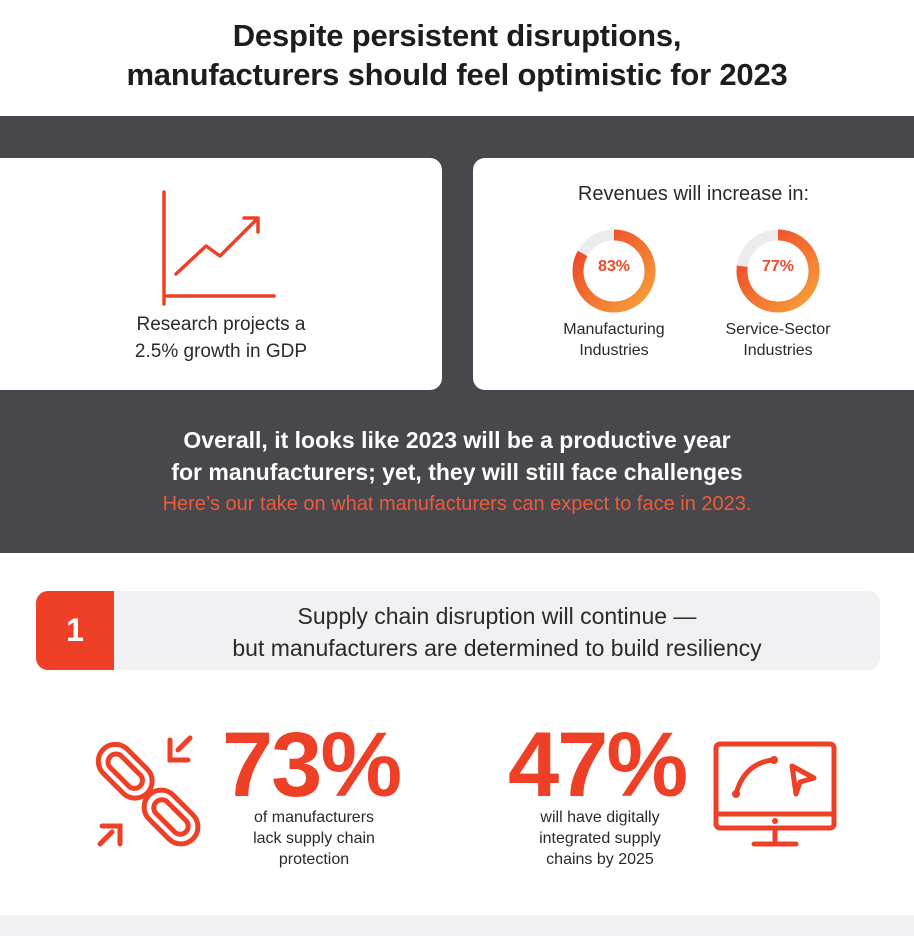 The width and height of the screenshot is (914, 936). What do you see at coordinates (778, 266) in the screenshot?
I see `service-percent: 77%` at bounding box center [778, 266].